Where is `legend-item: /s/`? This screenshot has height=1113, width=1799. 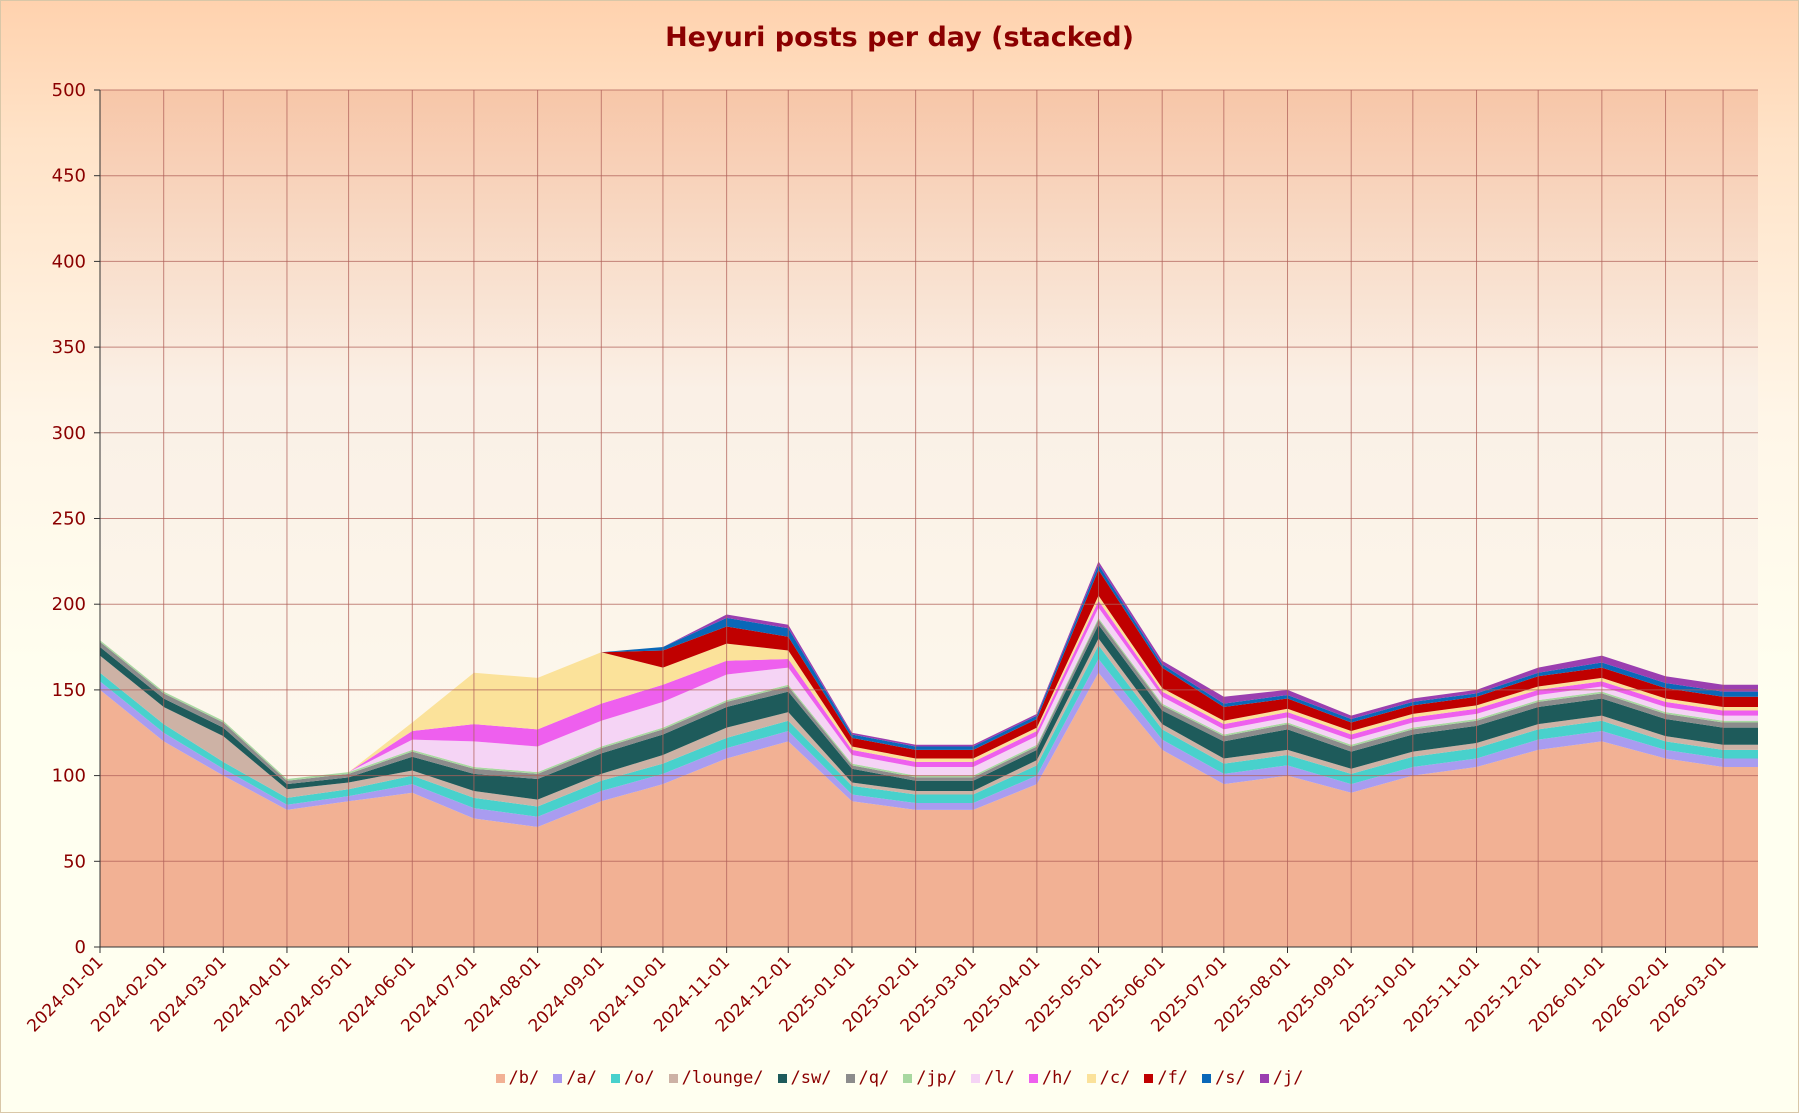
legend-item: /s/ is located at coordinates (1224, 1078).